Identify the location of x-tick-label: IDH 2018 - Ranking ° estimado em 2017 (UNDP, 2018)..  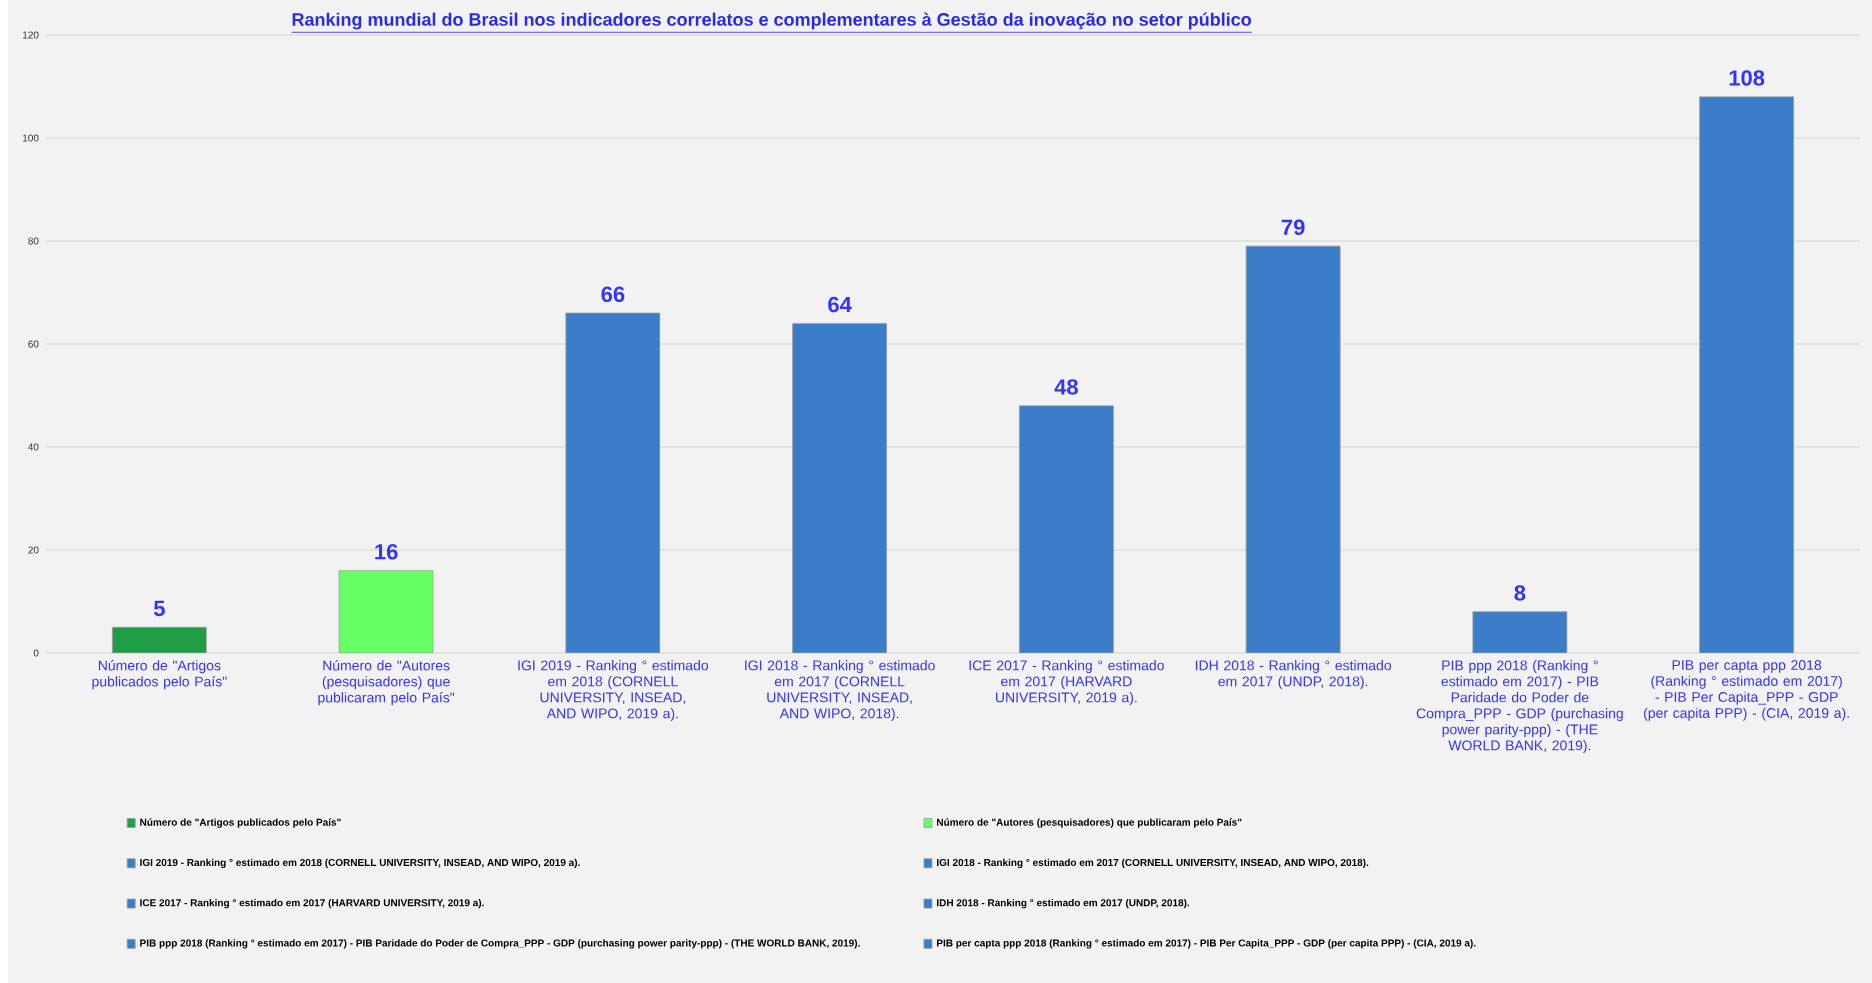
(1293, 675).